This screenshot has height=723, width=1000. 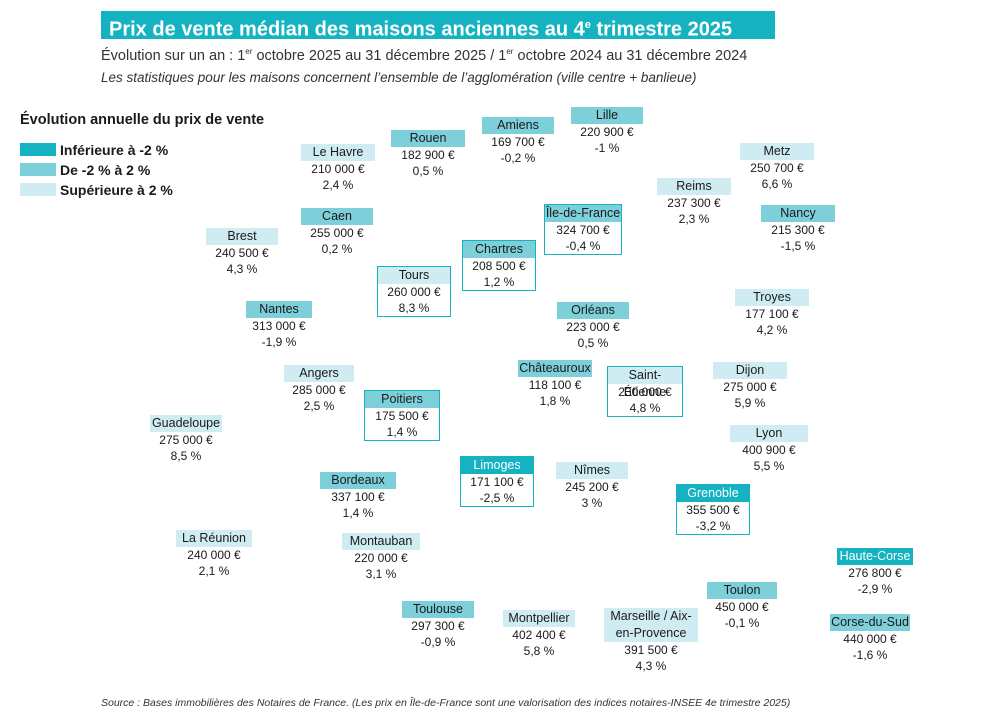 I want to click on city-name: Angers, so click(x=319, y=373).